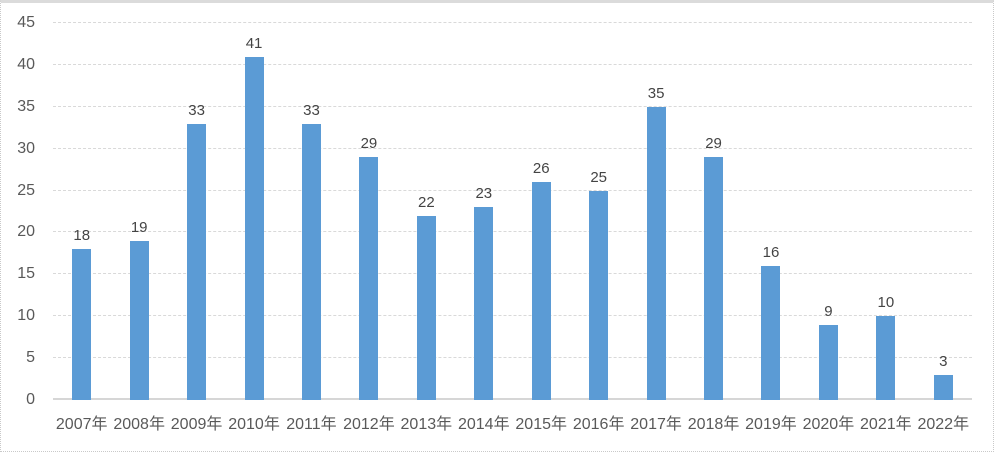 The width and height of the screenshot is (994, 452). I want to click on y-tick-label: 15, so click(26, 274).